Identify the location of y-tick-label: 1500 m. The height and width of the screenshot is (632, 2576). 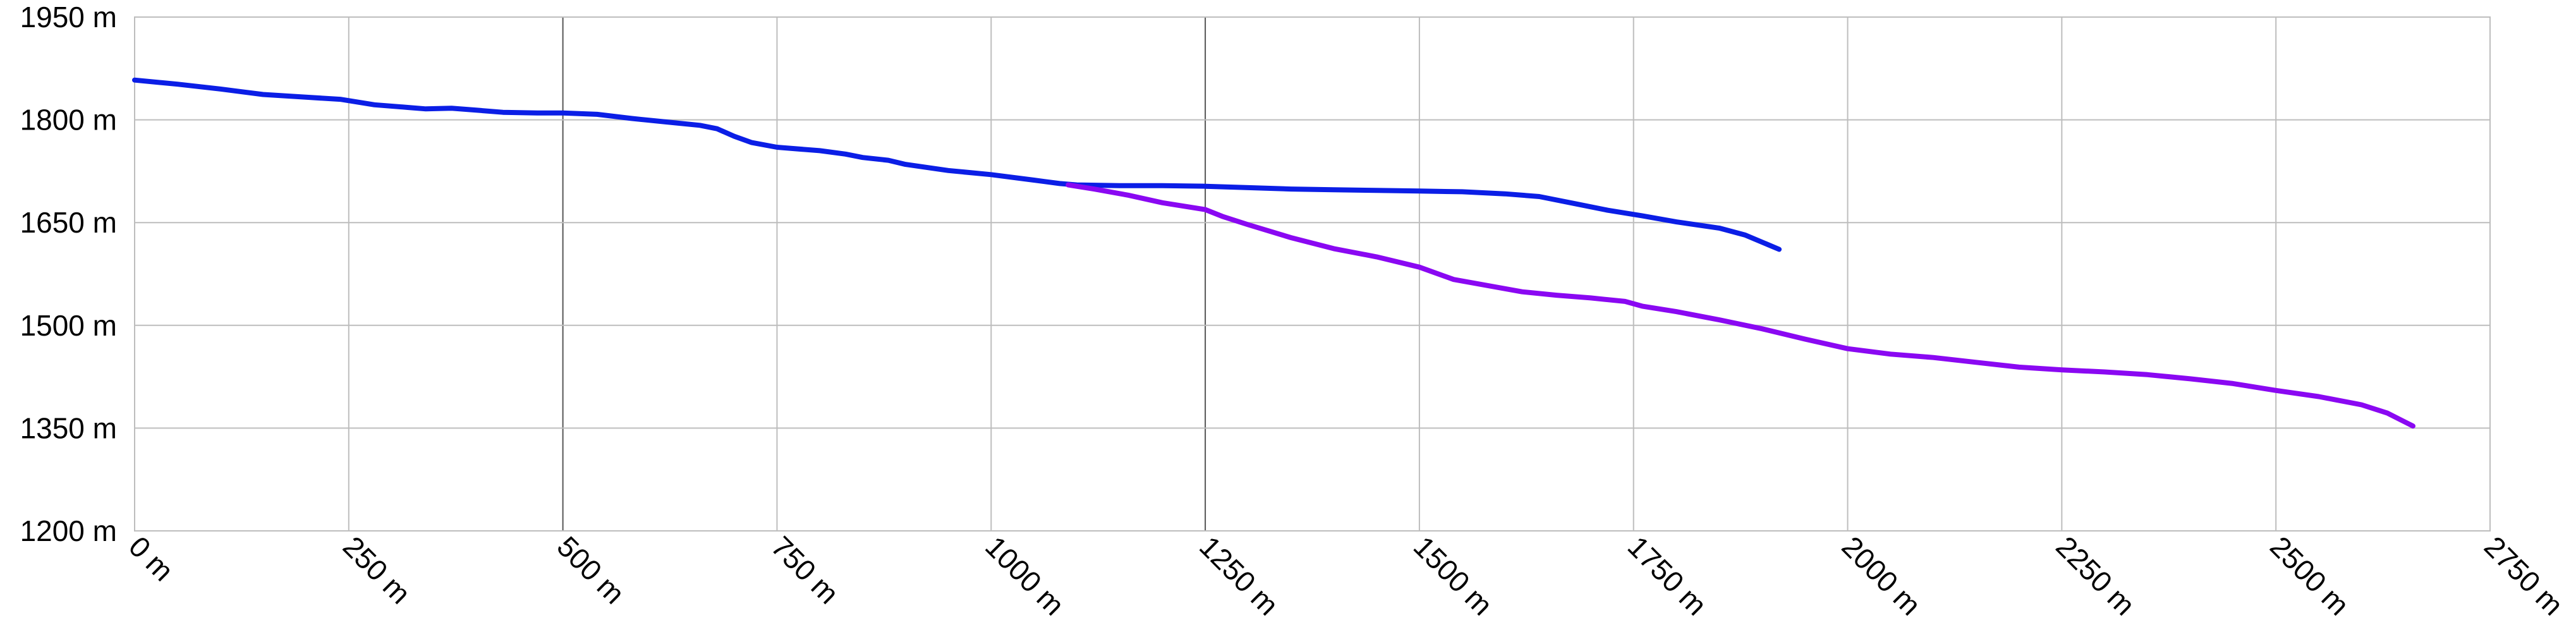
(68, 325).